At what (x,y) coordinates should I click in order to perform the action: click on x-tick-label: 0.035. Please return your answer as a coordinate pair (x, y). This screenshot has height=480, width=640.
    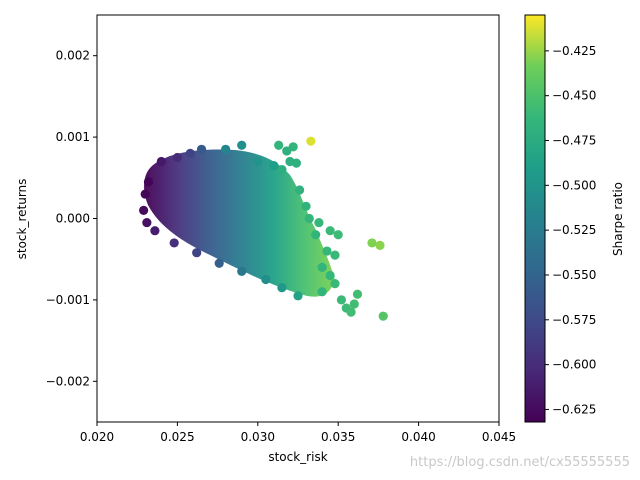
    Looking at the image, I should click on (338, 437).